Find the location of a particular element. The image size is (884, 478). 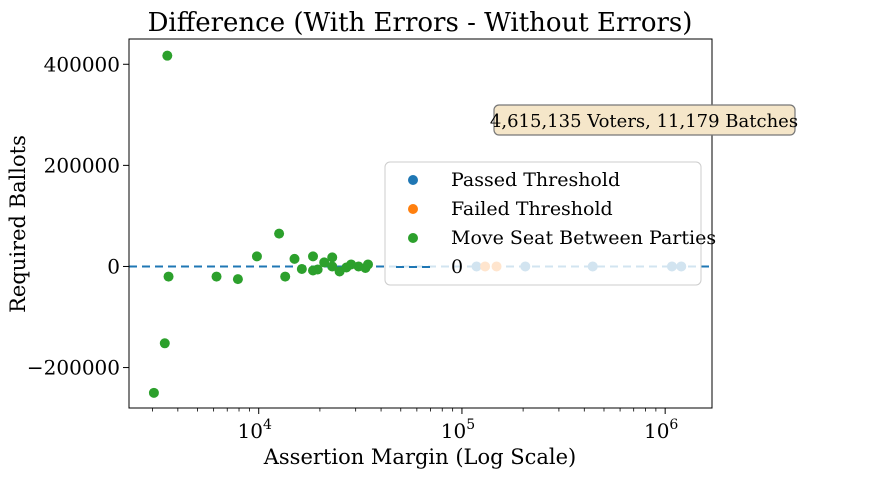

annotation-text: 4,615,135 Voters, 11,179 Batches is located at coordinates (644, 121).